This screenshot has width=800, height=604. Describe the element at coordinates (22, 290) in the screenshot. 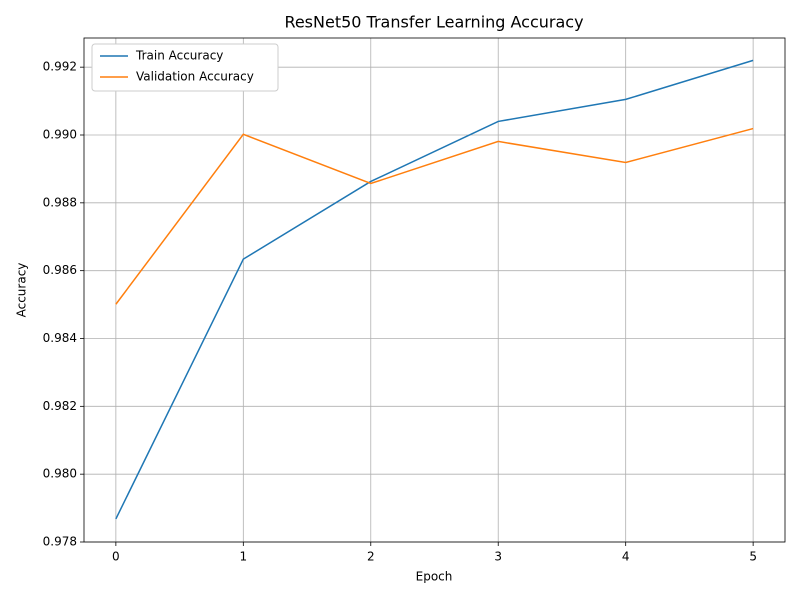

I see `y-axis-label: Accuracy` at that location.